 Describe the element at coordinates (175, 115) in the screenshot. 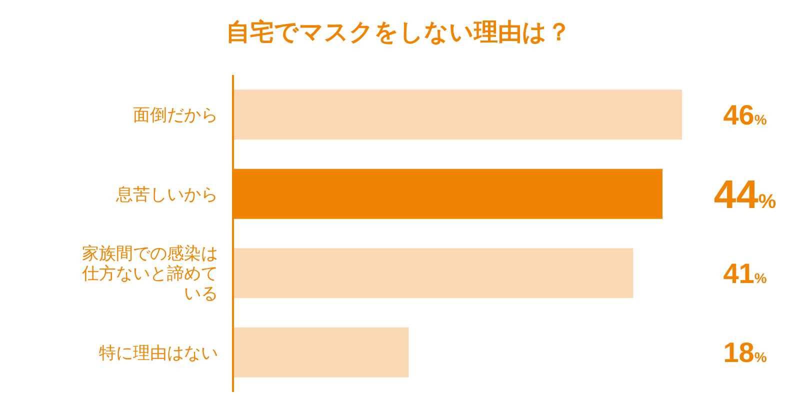

I see `y-tick-label: 面倒だから` at that location.